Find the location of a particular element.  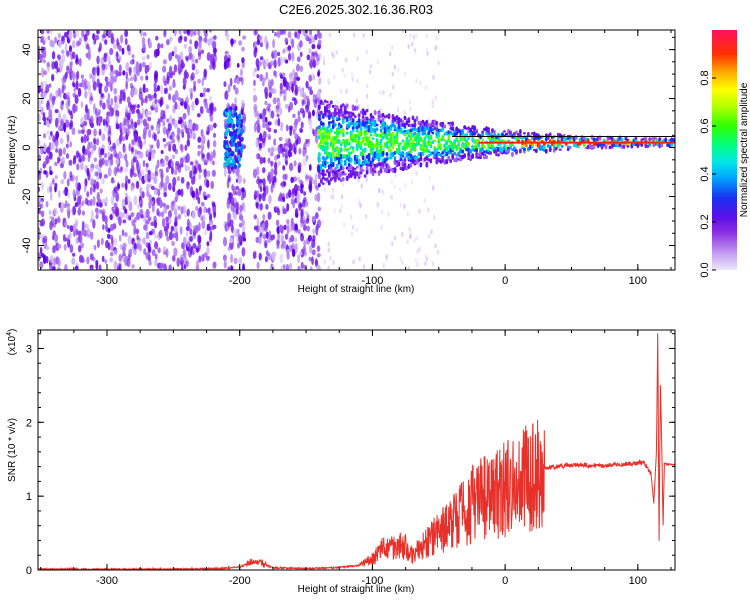

colorbar-title: Normalized spectral amplitude is located at coordinates (744, 149).